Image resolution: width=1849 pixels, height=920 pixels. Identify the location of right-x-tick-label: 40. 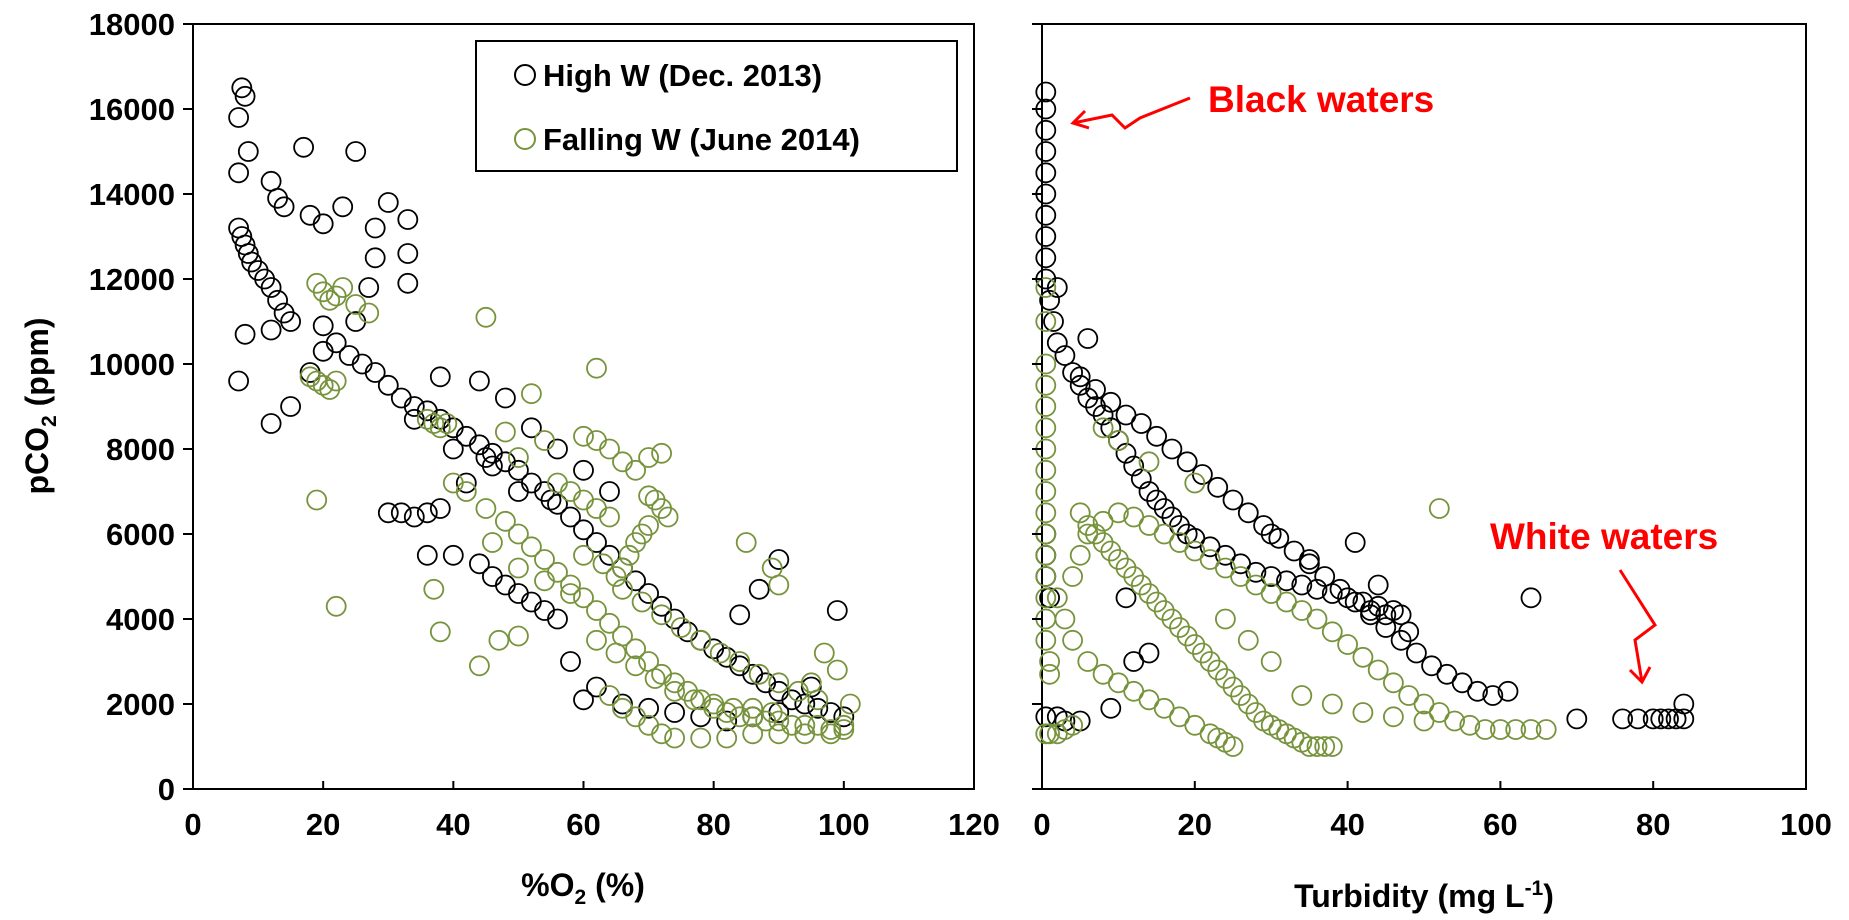
(1347, 824).